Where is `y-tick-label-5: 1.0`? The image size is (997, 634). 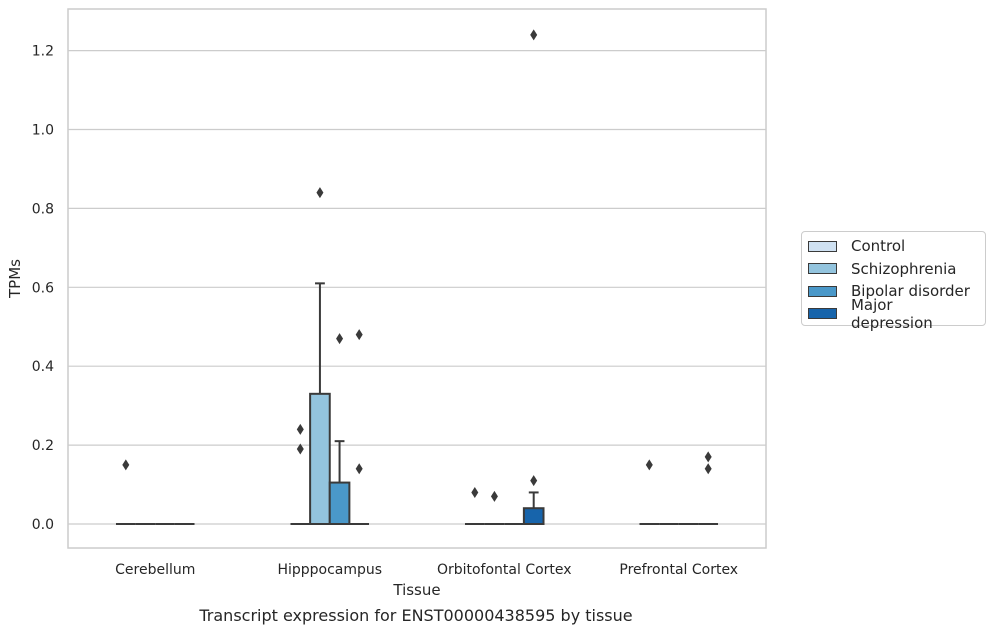 y-tick-label-5: 1.0 is located at coordinates (43, 131).